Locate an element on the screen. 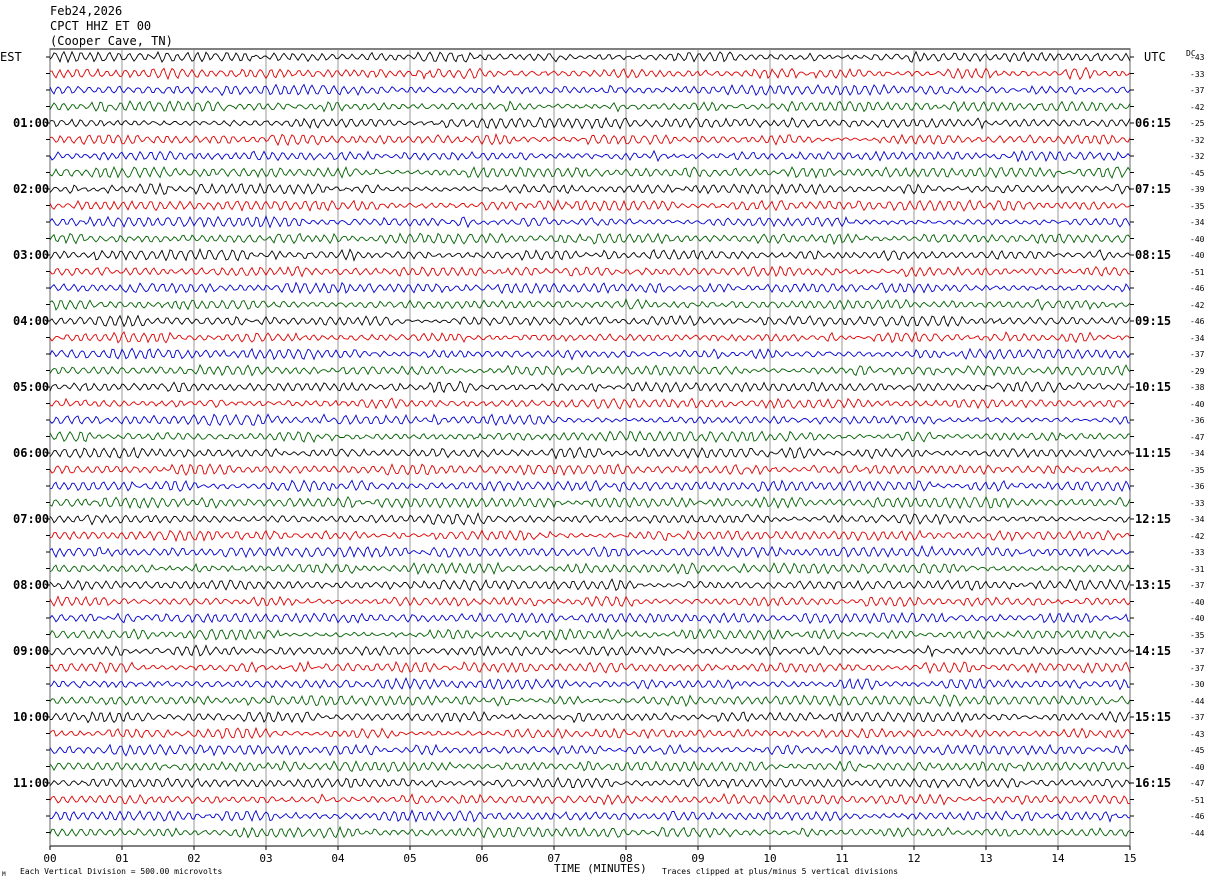 The width and height of the screenshot is (1210, 886). utc-hour-label: 10:15 is located at coordinates (1153, 387).